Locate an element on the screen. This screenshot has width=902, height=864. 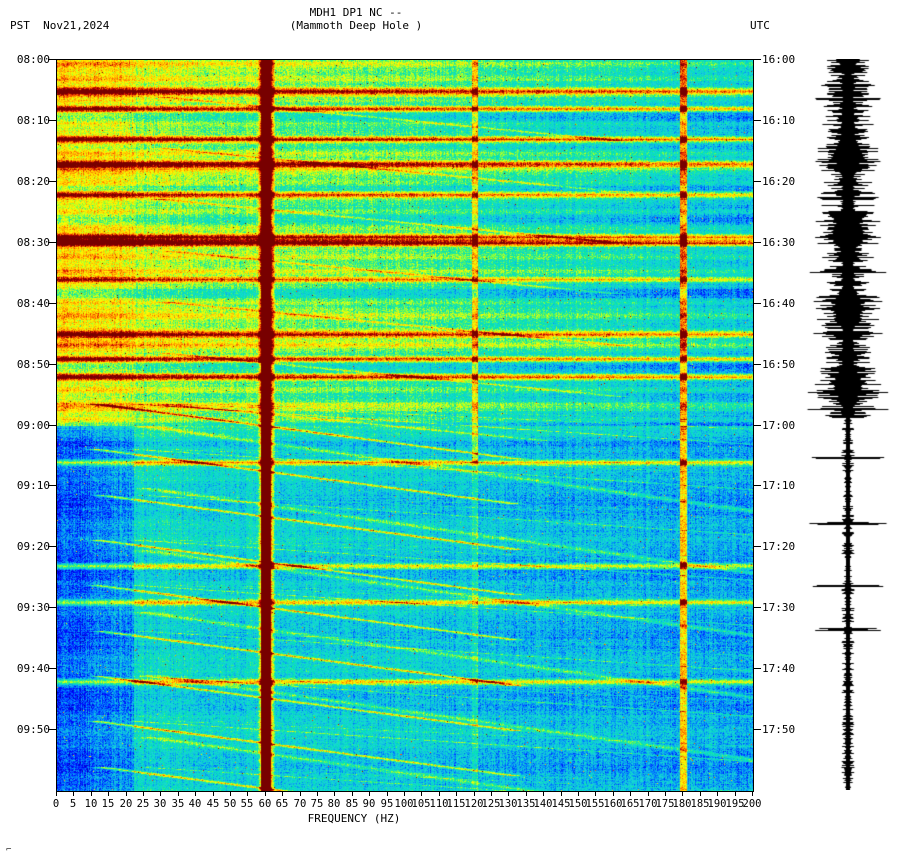
x-label-120: 120 is located at coordinates (474, 804).